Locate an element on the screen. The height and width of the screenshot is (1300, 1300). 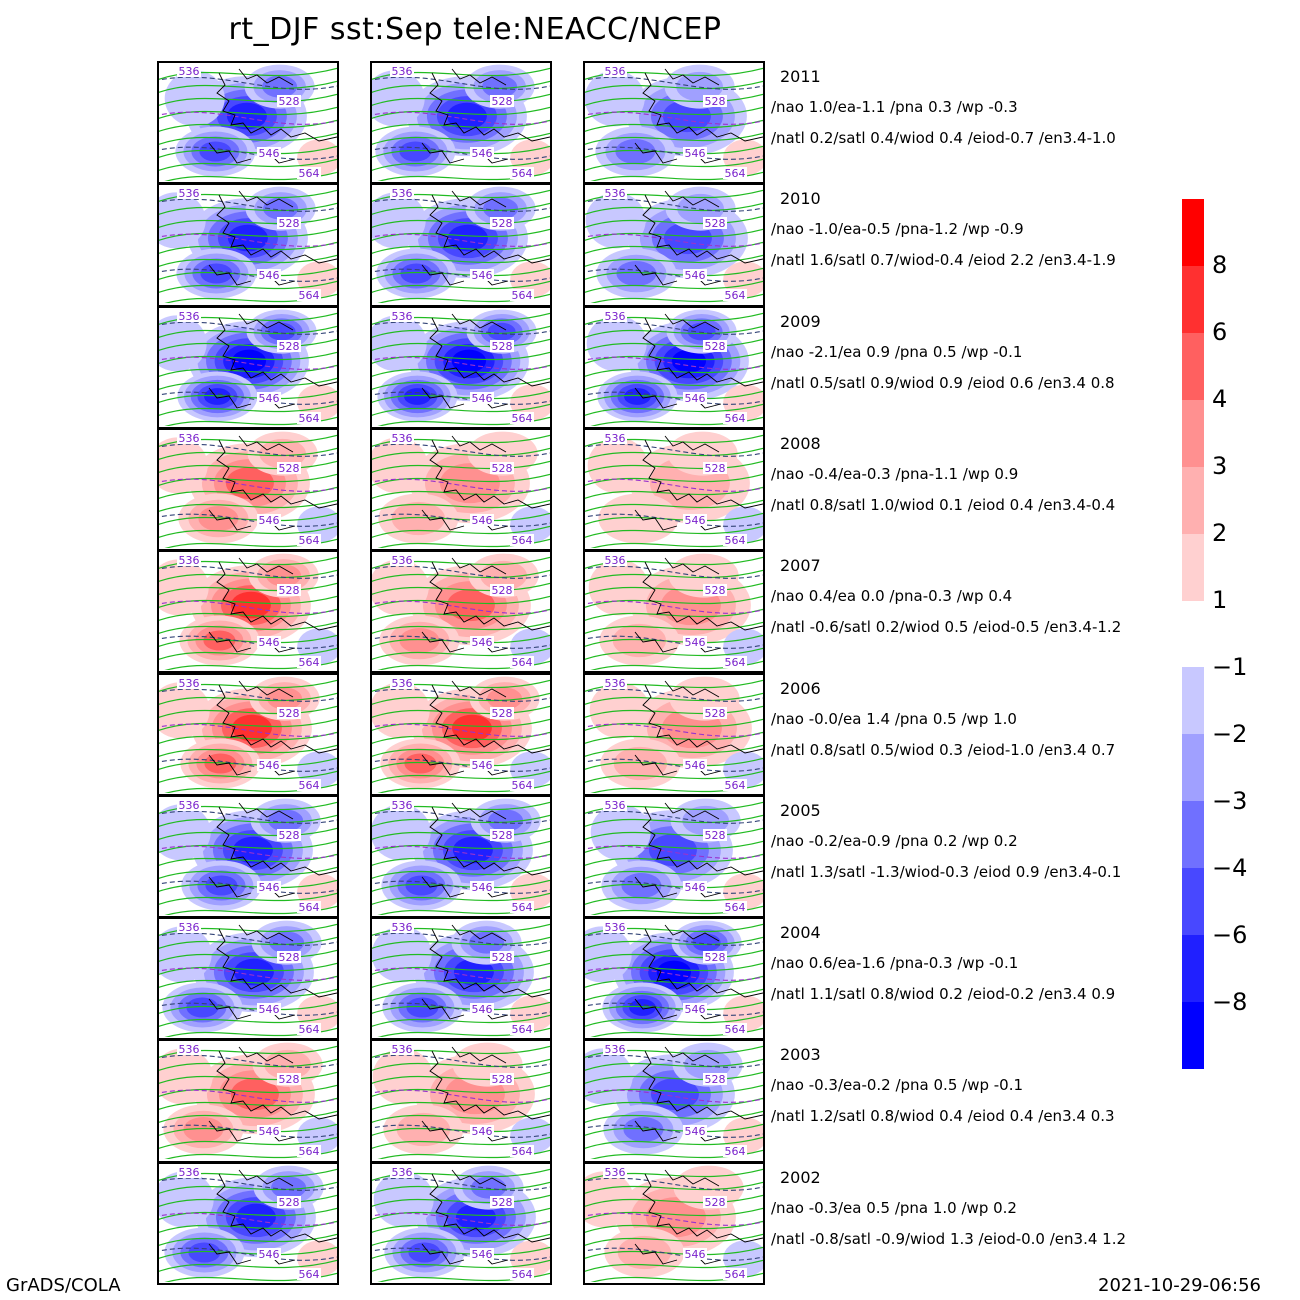
colorbar-label: 3 is located at coordinates (1220, 466).